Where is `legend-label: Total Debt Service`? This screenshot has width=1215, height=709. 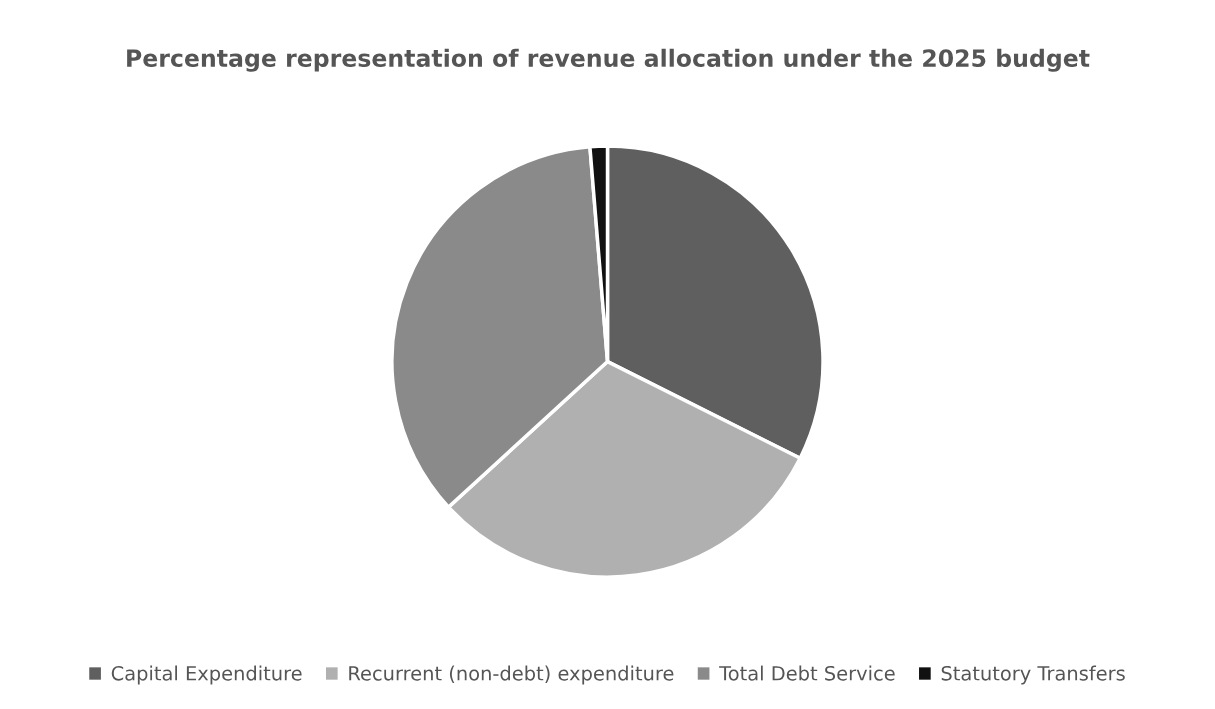
legend-label: Total Debt Service is located at coordinates (807, 673).